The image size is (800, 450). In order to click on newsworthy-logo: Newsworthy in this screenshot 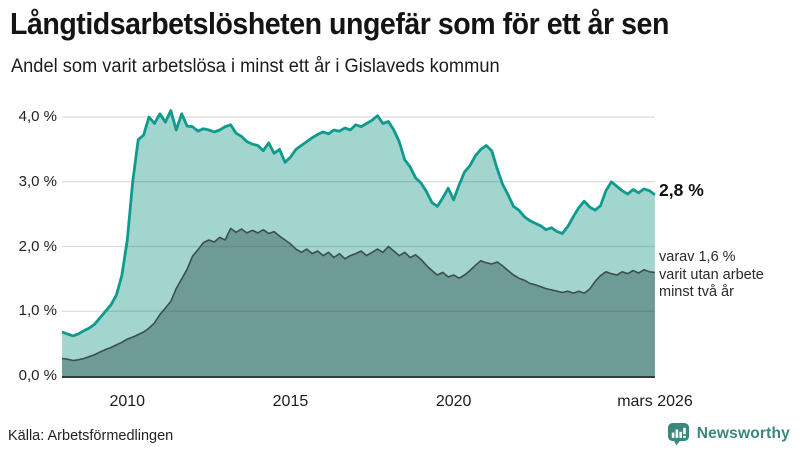, I will do `click(728, 434)`.